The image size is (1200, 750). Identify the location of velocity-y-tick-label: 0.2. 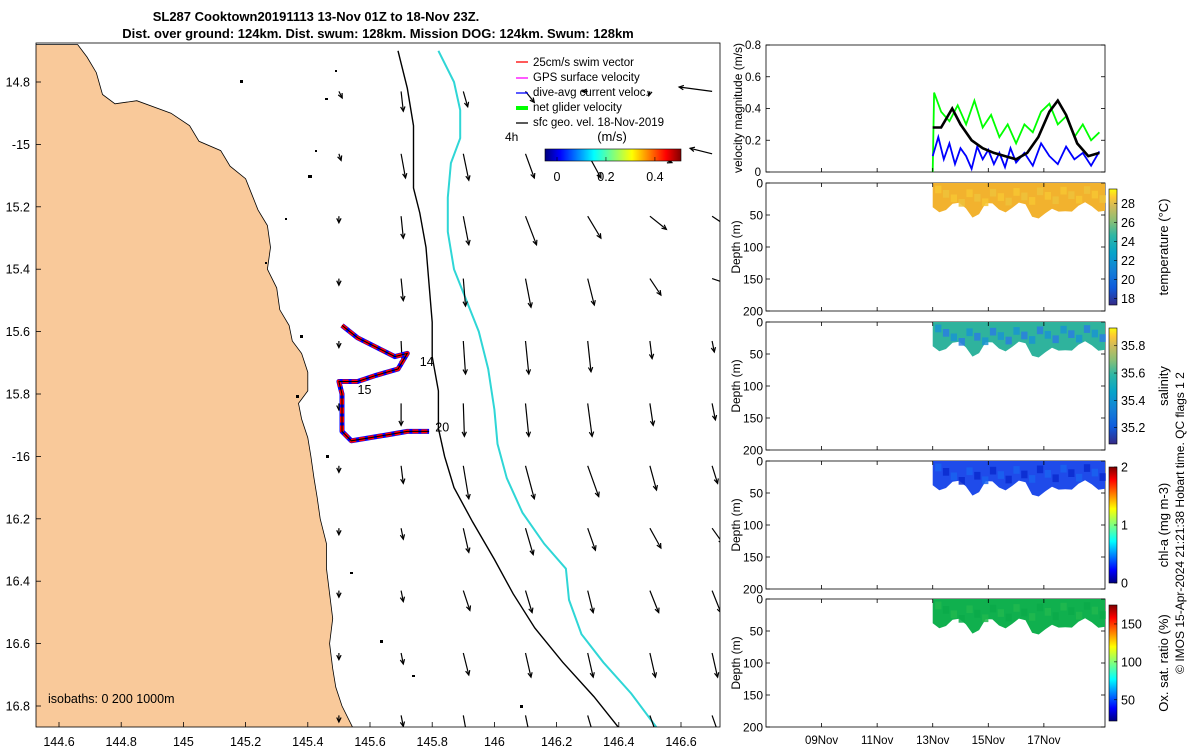
(753, 141).